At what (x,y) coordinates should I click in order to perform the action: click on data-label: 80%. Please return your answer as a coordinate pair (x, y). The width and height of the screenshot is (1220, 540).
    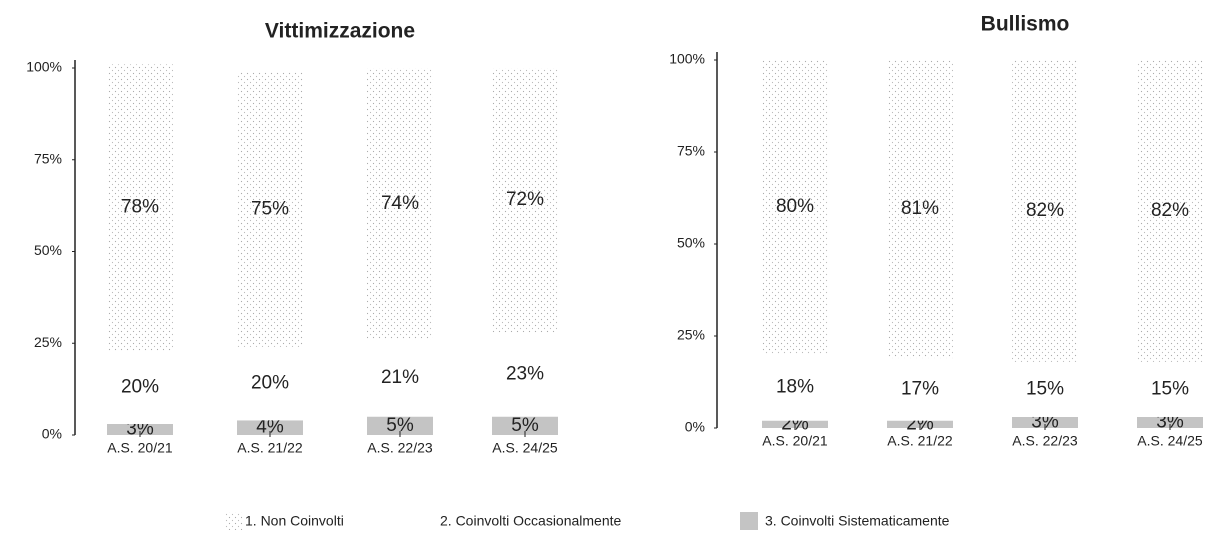
    Looking at the image, I should click on (795, 206).